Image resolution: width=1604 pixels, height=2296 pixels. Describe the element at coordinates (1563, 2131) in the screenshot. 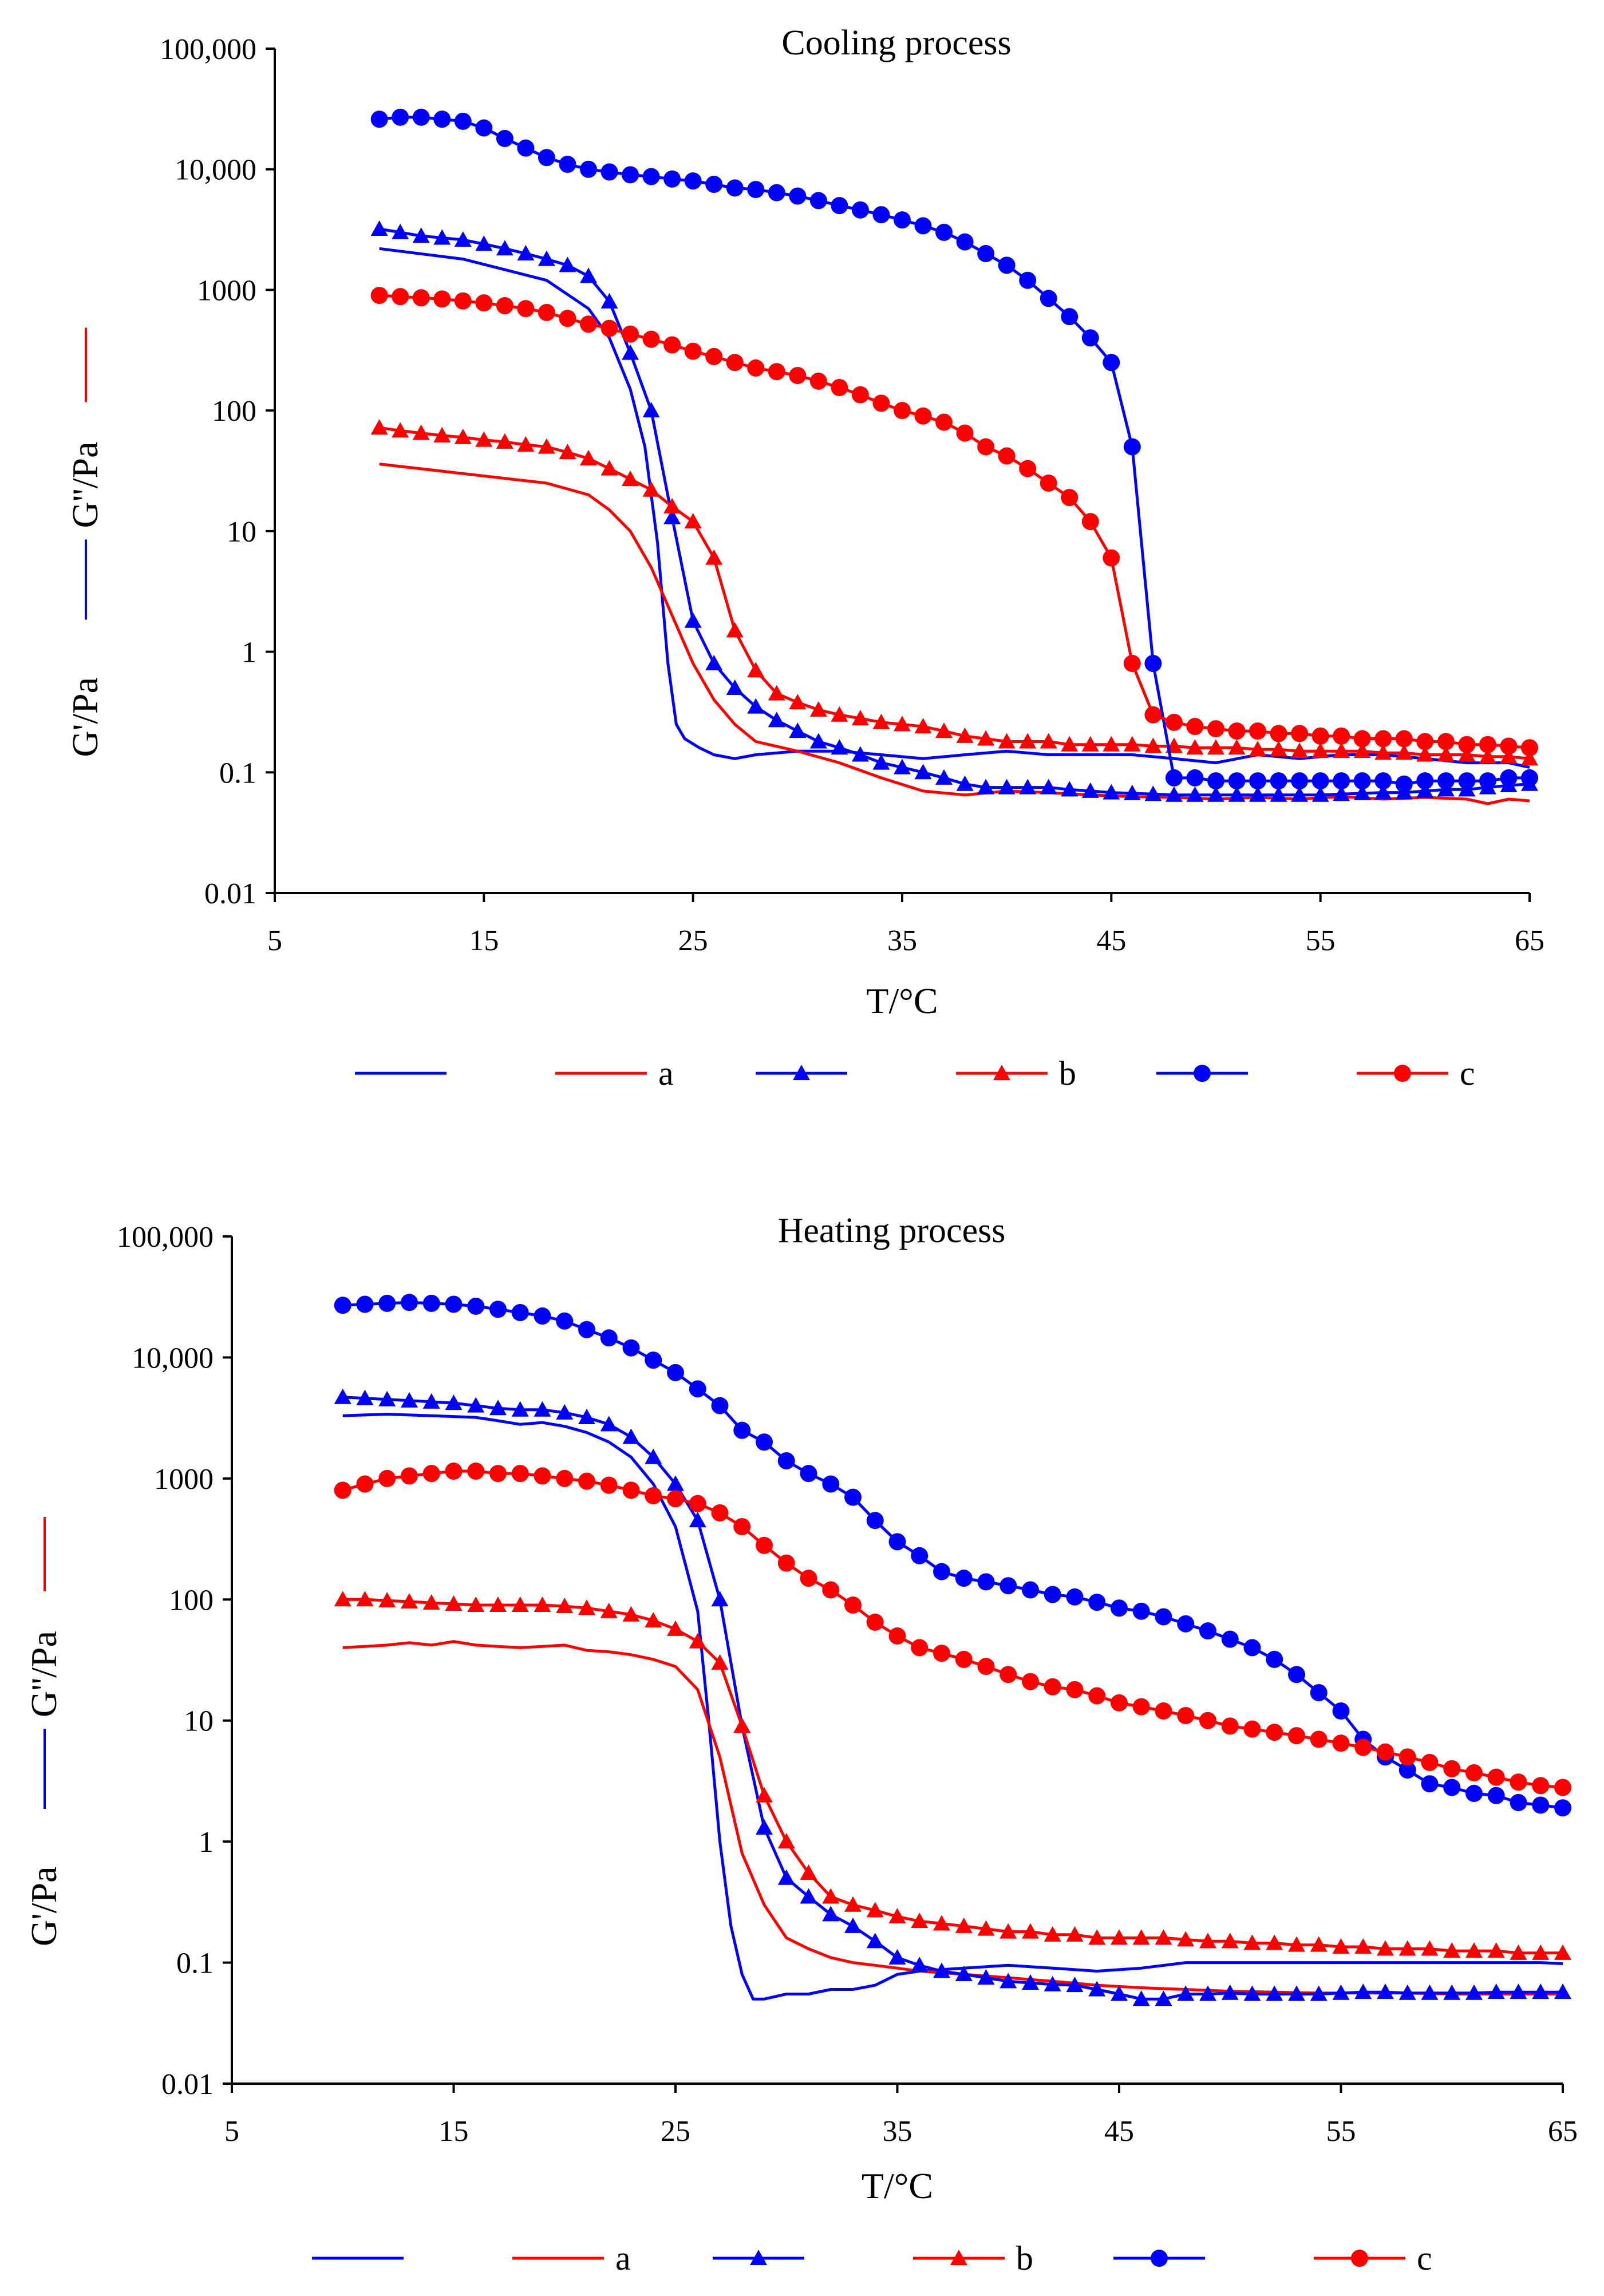

I see `x-tick-label: 65` at that location.